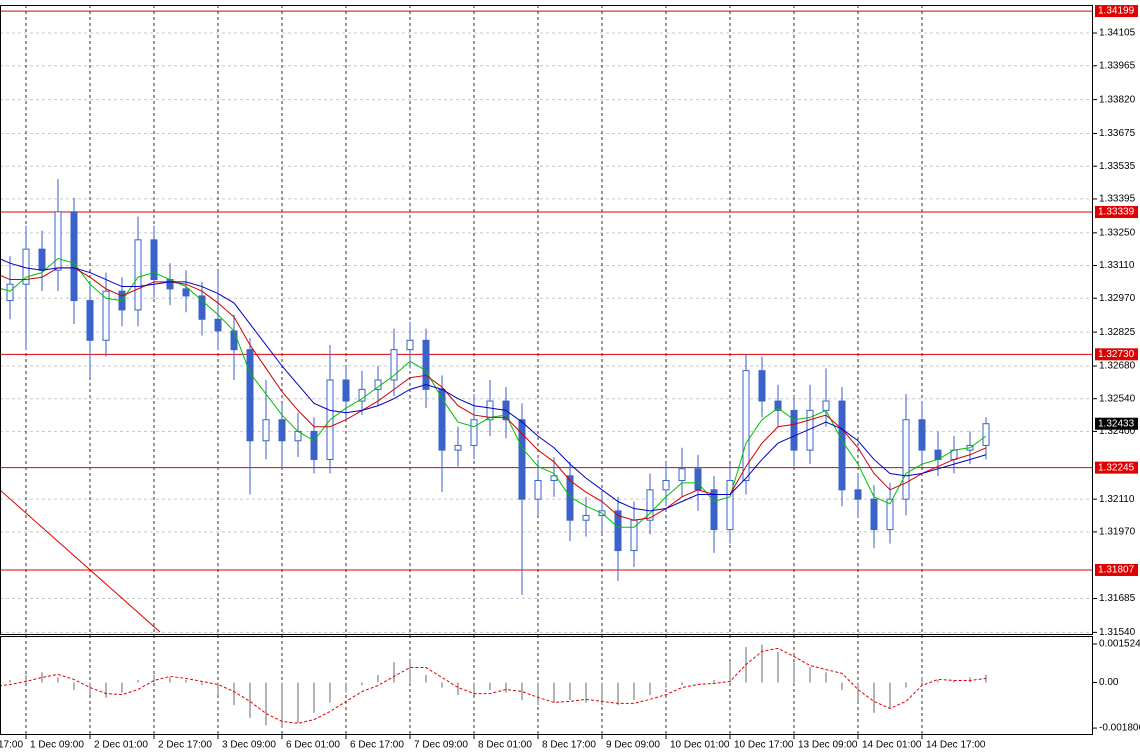  I want to click on level-label: 1.32245, so click(1116, 467).